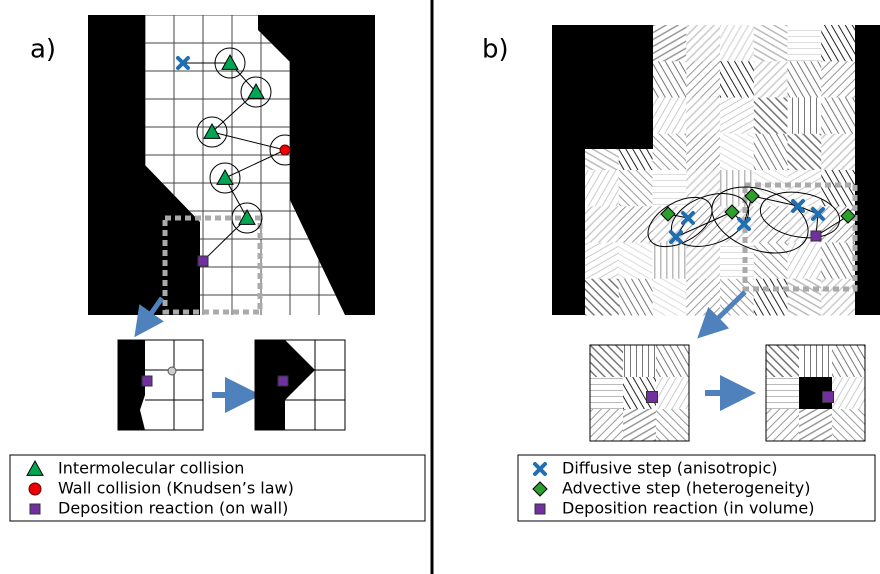 This screenshot has height=574, width=880. I want to click on channel, so click(245, 165).